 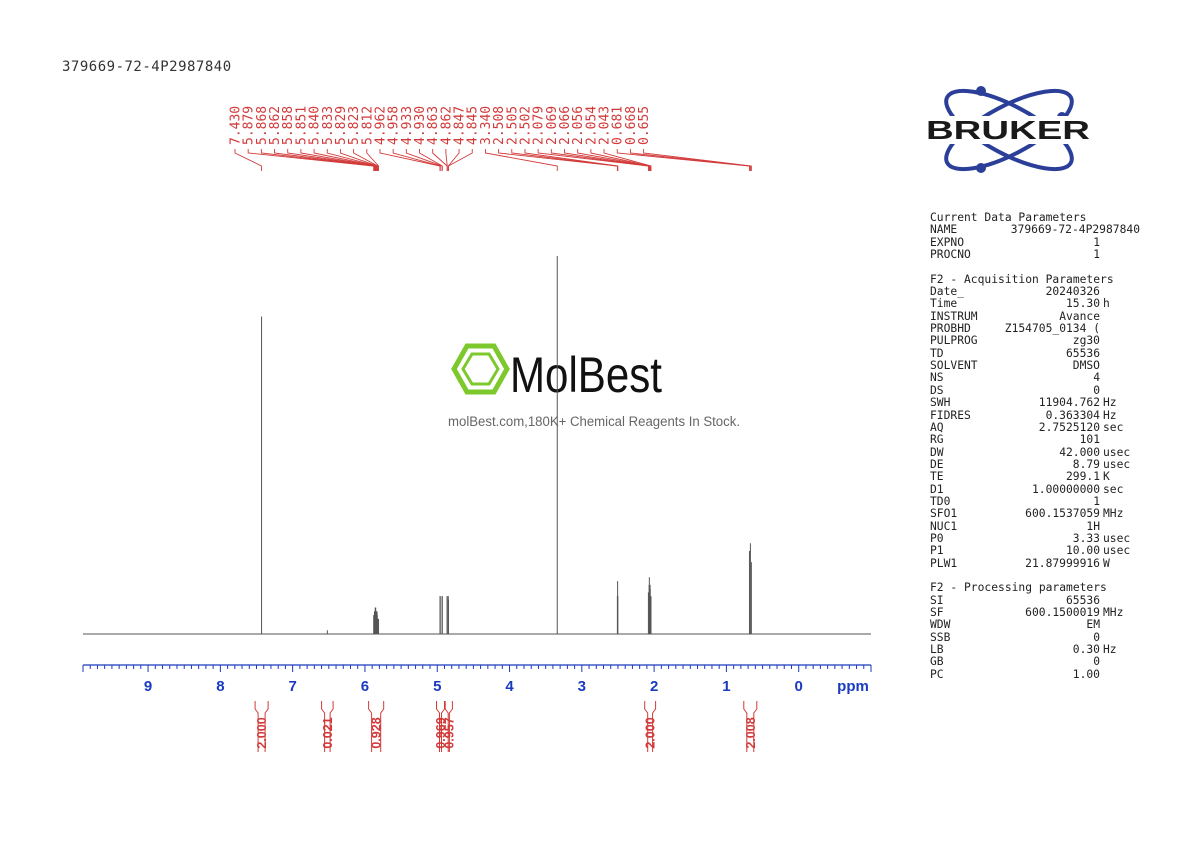 What do you see at coordinates (1035, 637) in the screenshot?
I see `param-row: SSB 0` at bounding box center [1035, 637].